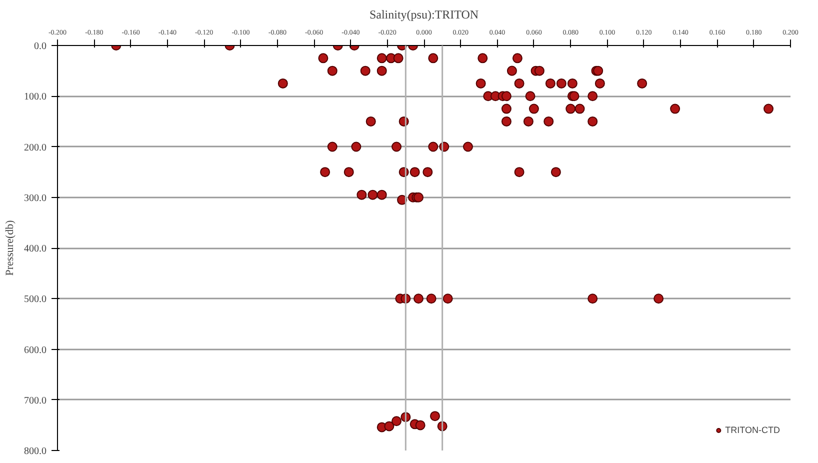  Describe the element at coordinates (752, 430) in the screenshot. I see `legend-label: TRITON-CTD` at that location.